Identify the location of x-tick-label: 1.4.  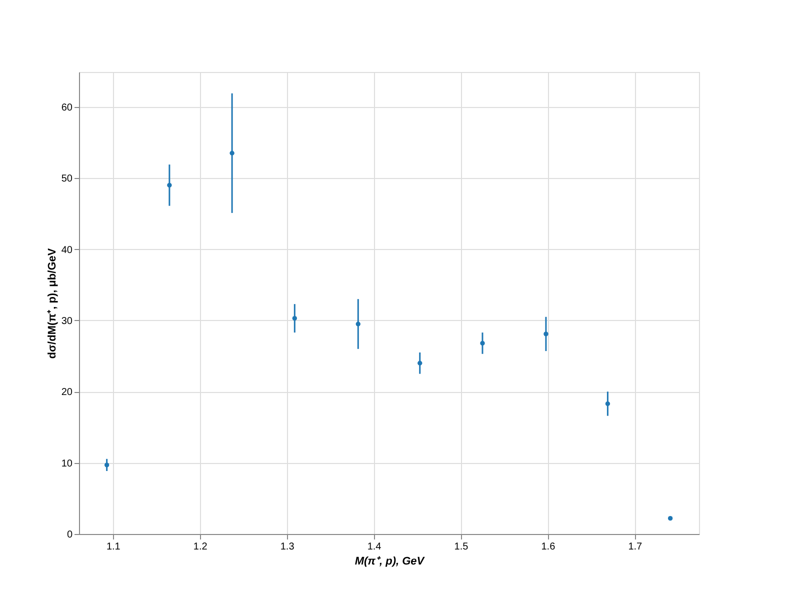
(374, 547).